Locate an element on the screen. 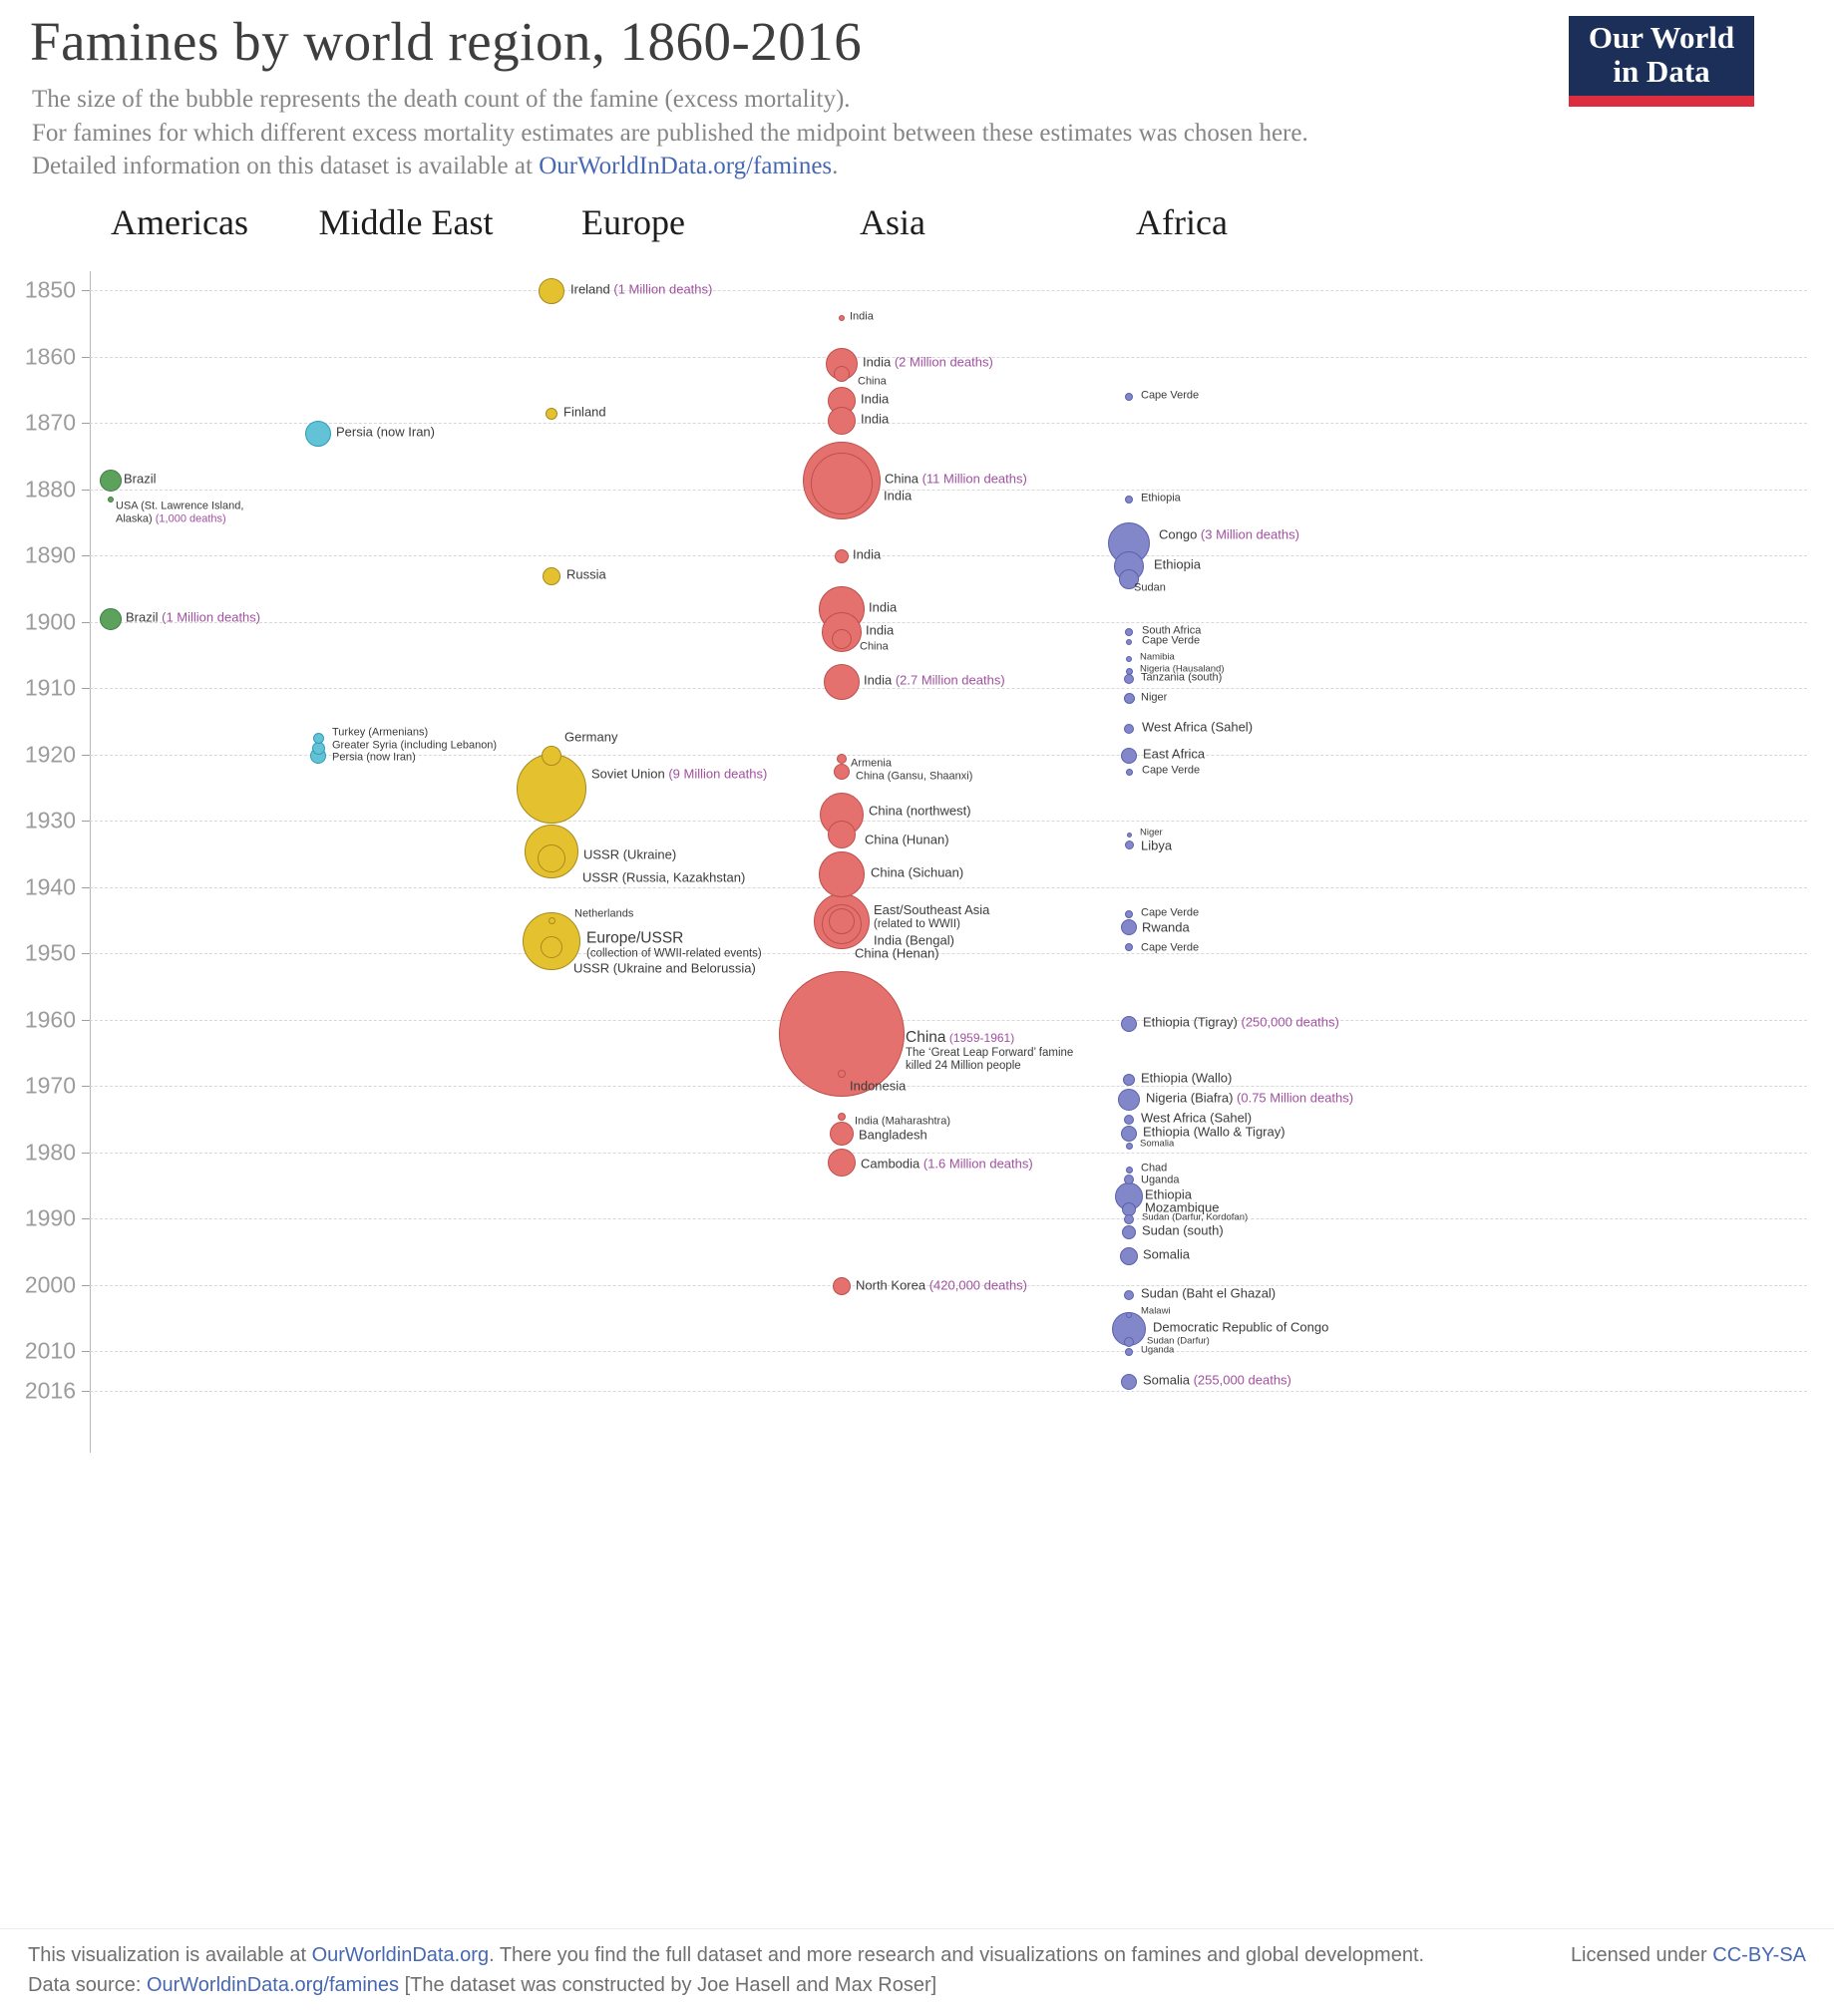  owid-home-link: OurWorldinData.org is located at coordinates (400, 1955).